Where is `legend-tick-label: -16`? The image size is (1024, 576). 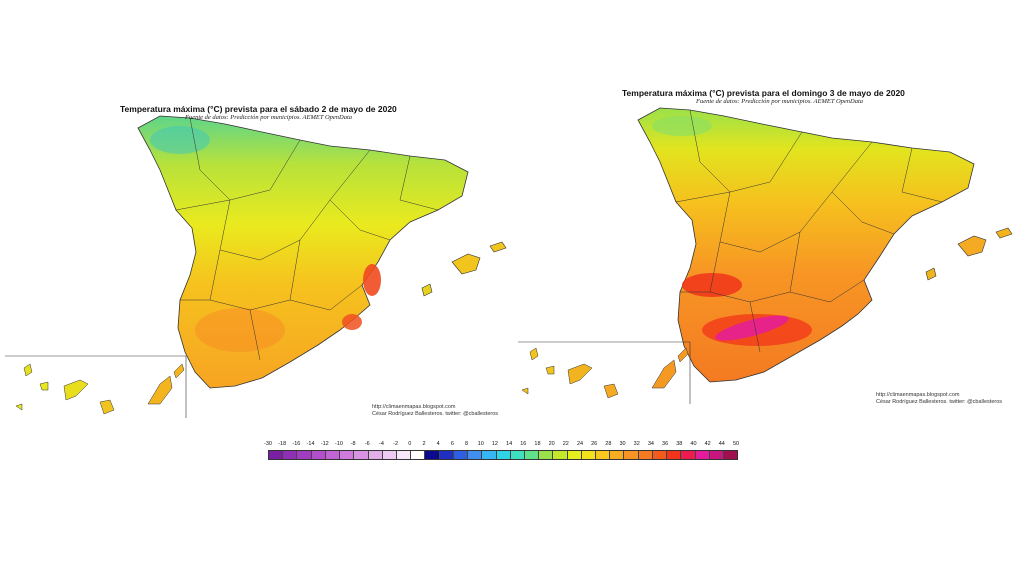 legend-tick-label: -16 is located at coordinates (296, 444).